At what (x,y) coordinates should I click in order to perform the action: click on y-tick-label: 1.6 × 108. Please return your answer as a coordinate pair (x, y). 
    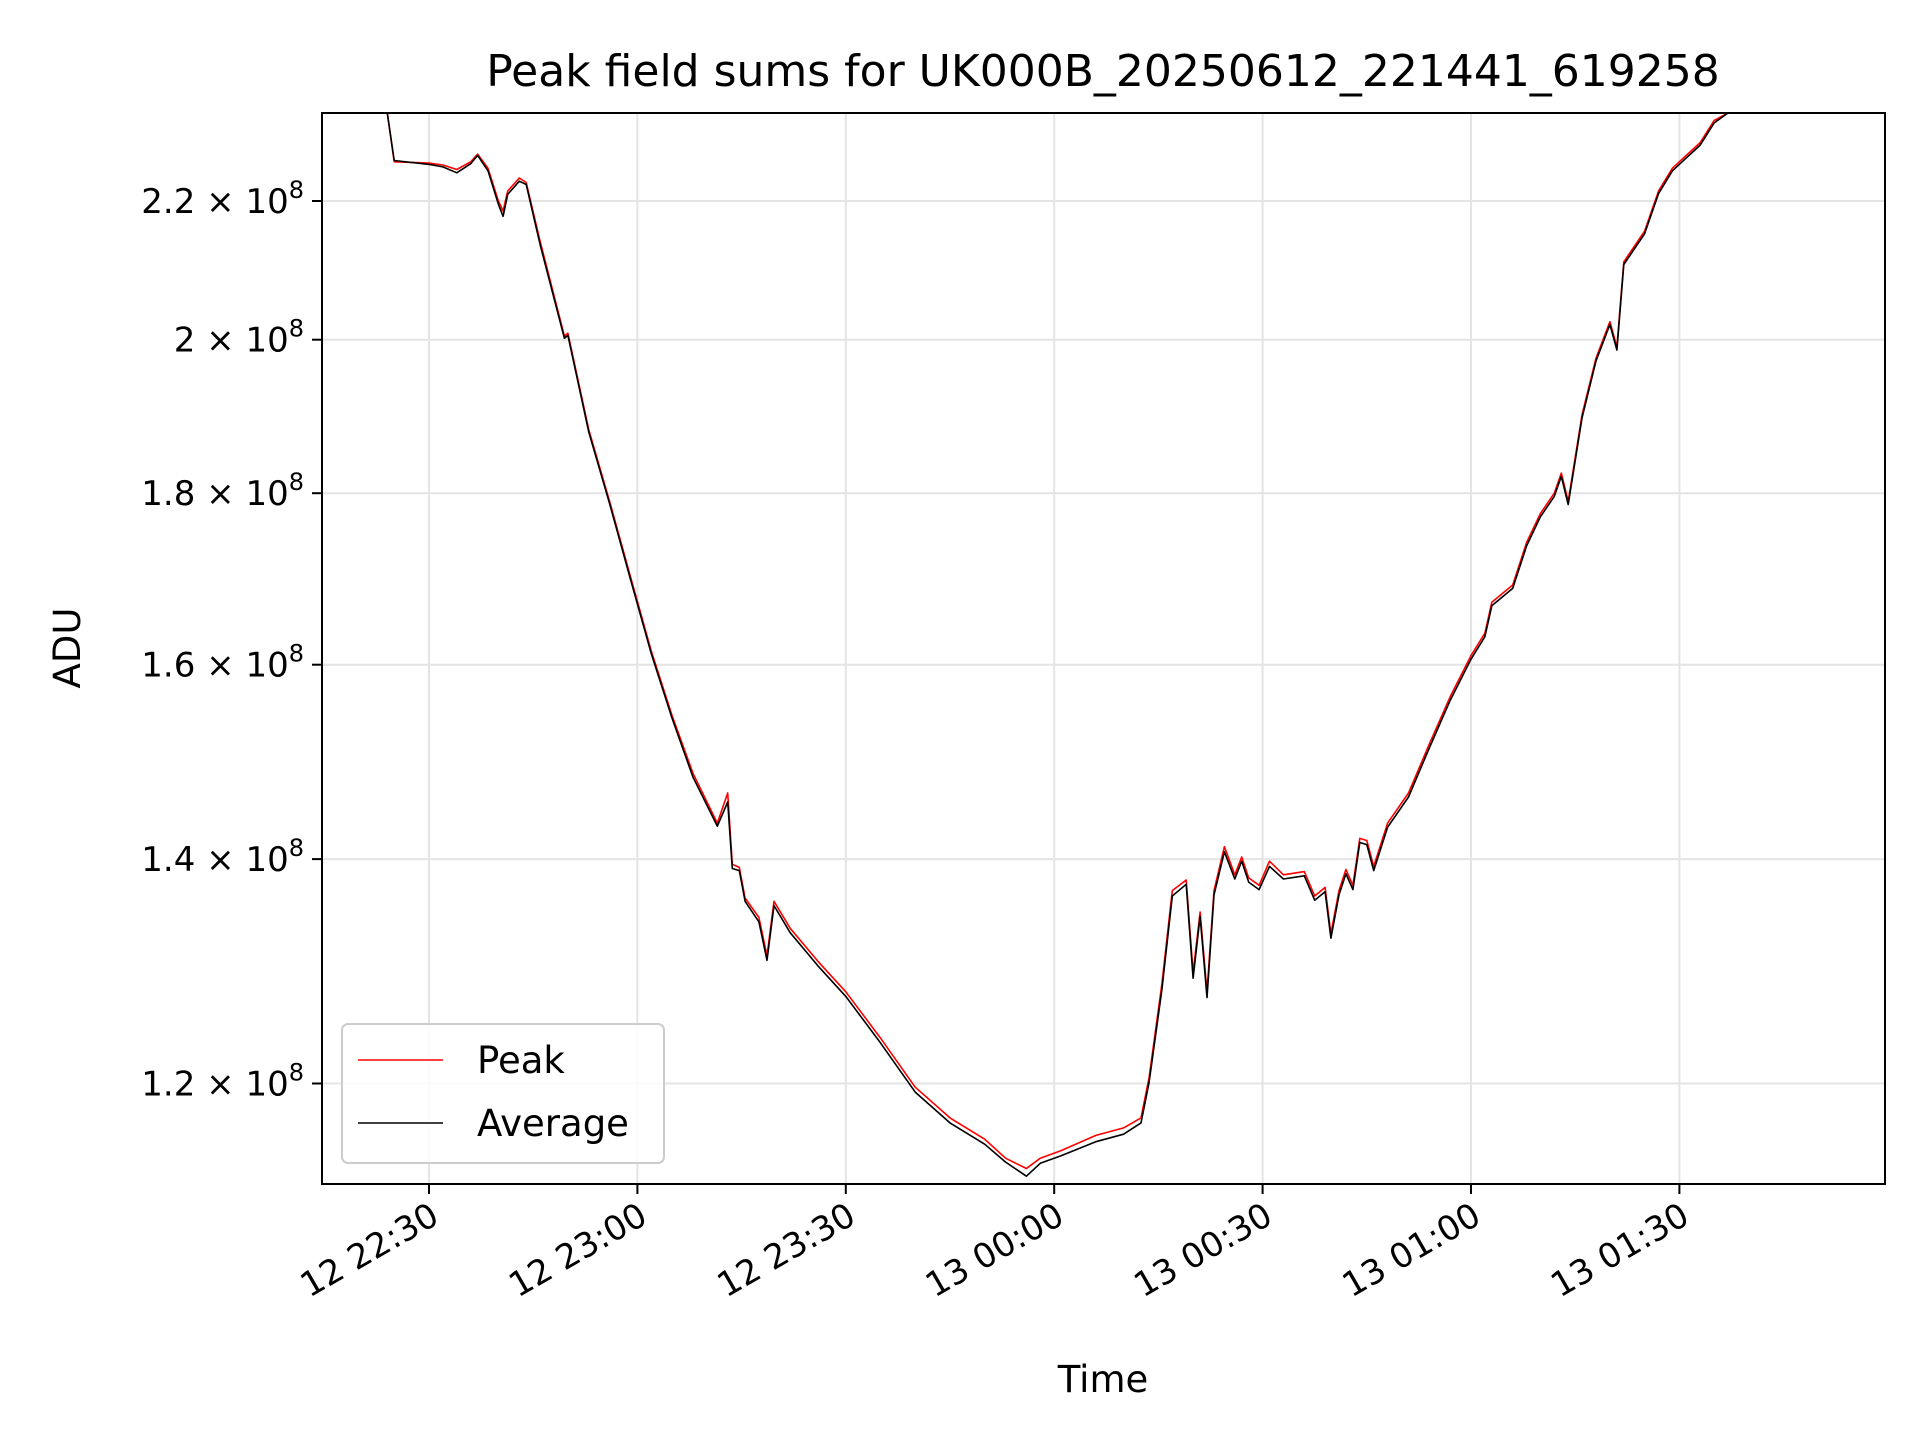
    Looking at the image, I should click on (222, 663).